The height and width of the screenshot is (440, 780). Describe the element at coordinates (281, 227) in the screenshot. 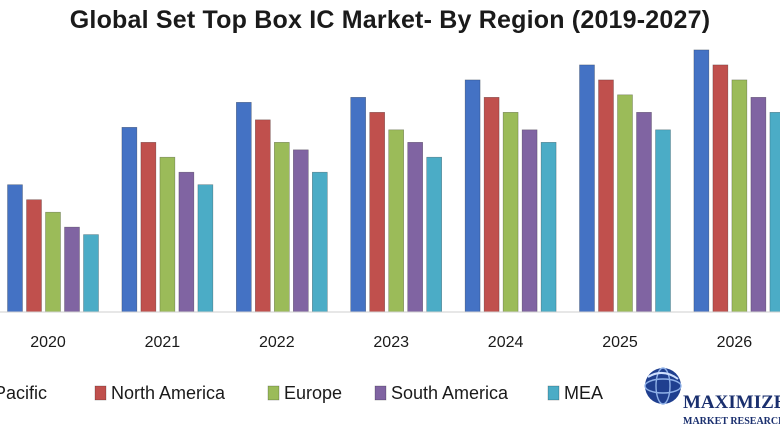

I see `bar-2022-europe` at that location.